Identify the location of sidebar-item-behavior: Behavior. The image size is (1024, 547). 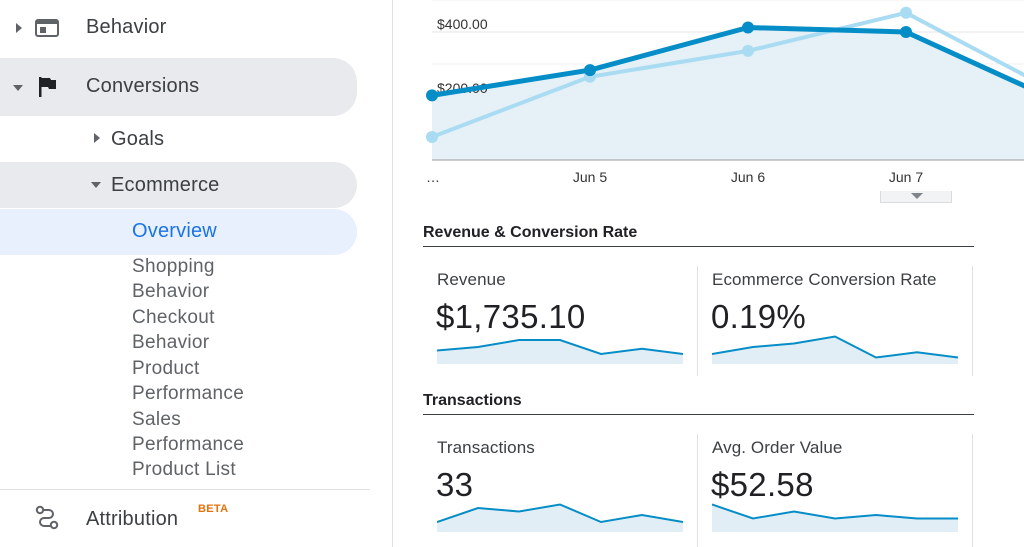
(185, 28).